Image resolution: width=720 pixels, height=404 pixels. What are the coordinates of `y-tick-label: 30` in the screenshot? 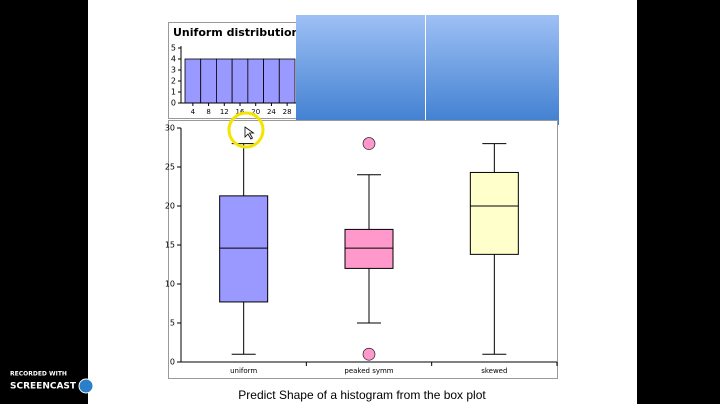 It's located at (170, 128).